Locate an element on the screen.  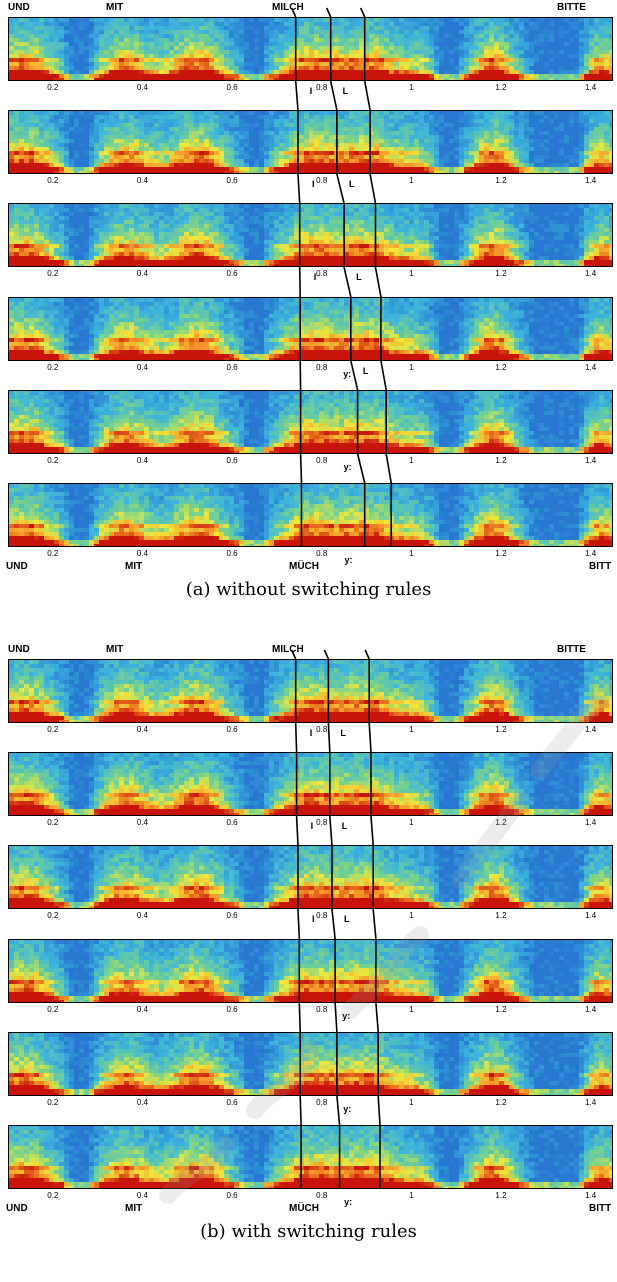
bottom-word-label: BITT is located at coordinates (600, 566).